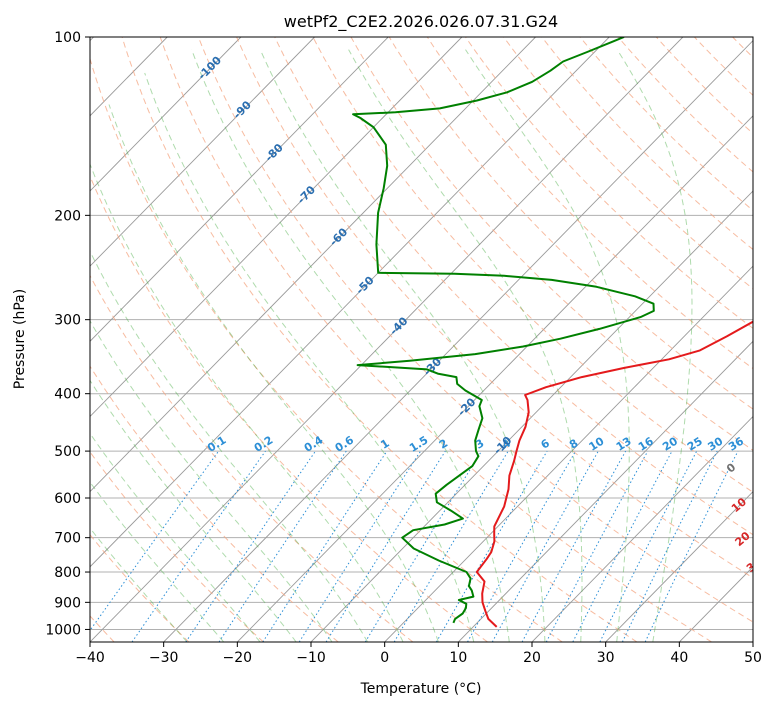 The height and width of the screenshot is (708, 775). I want to click on y-tick-label: 600, so click(67, 499).